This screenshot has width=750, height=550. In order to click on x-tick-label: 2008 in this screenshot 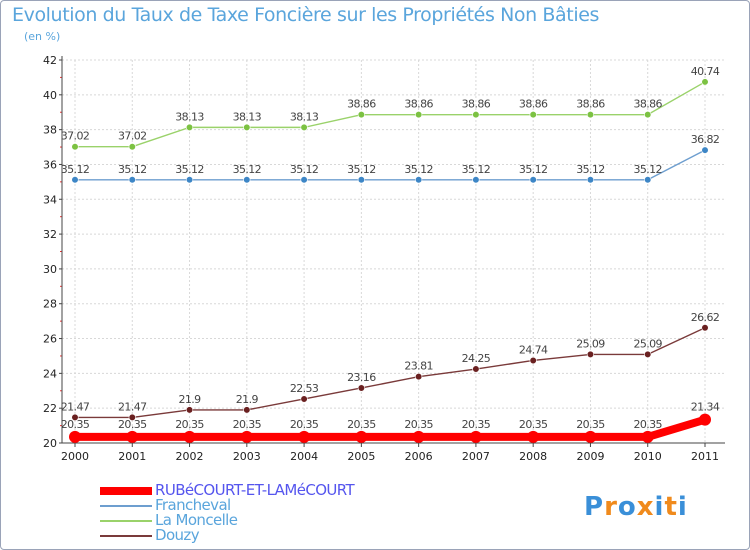, I will do `click(533, 456)`.